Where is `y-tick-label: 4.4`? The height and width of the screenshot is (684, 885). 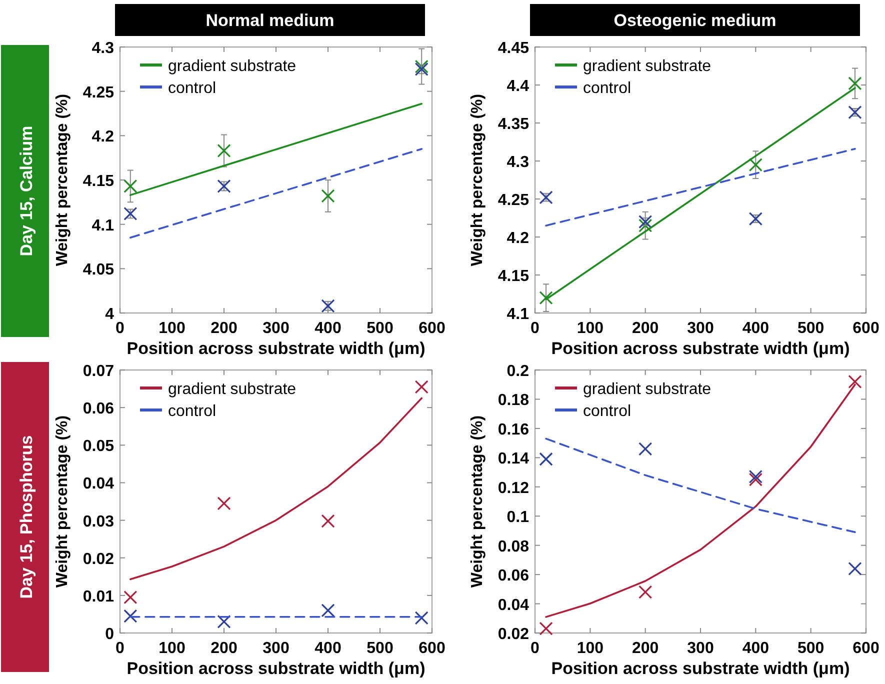 y-tick-label: 4.4 is located at coordinates (518, 86).